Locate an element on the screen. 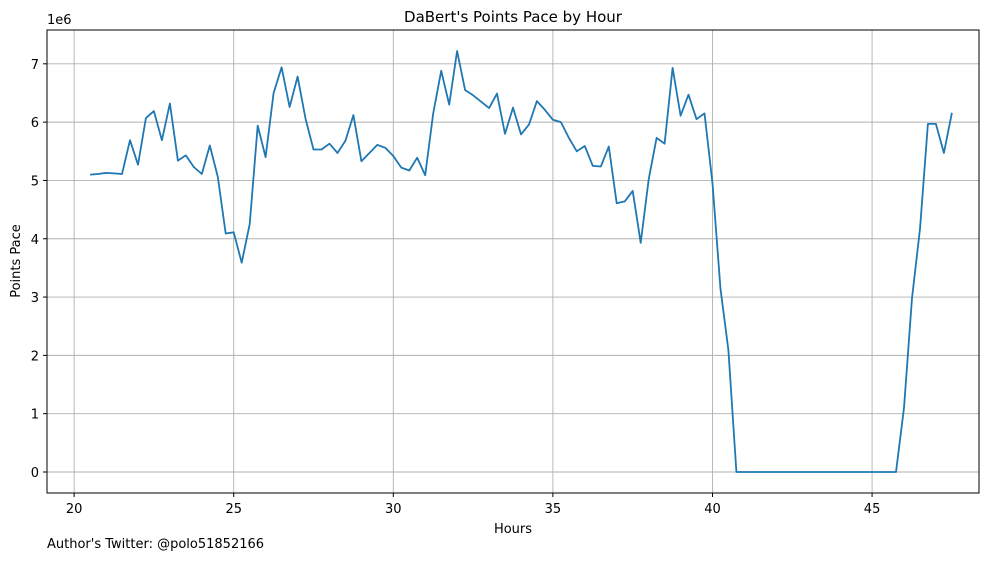  y-tick-label: 1 is located at coordinates (35, 415).